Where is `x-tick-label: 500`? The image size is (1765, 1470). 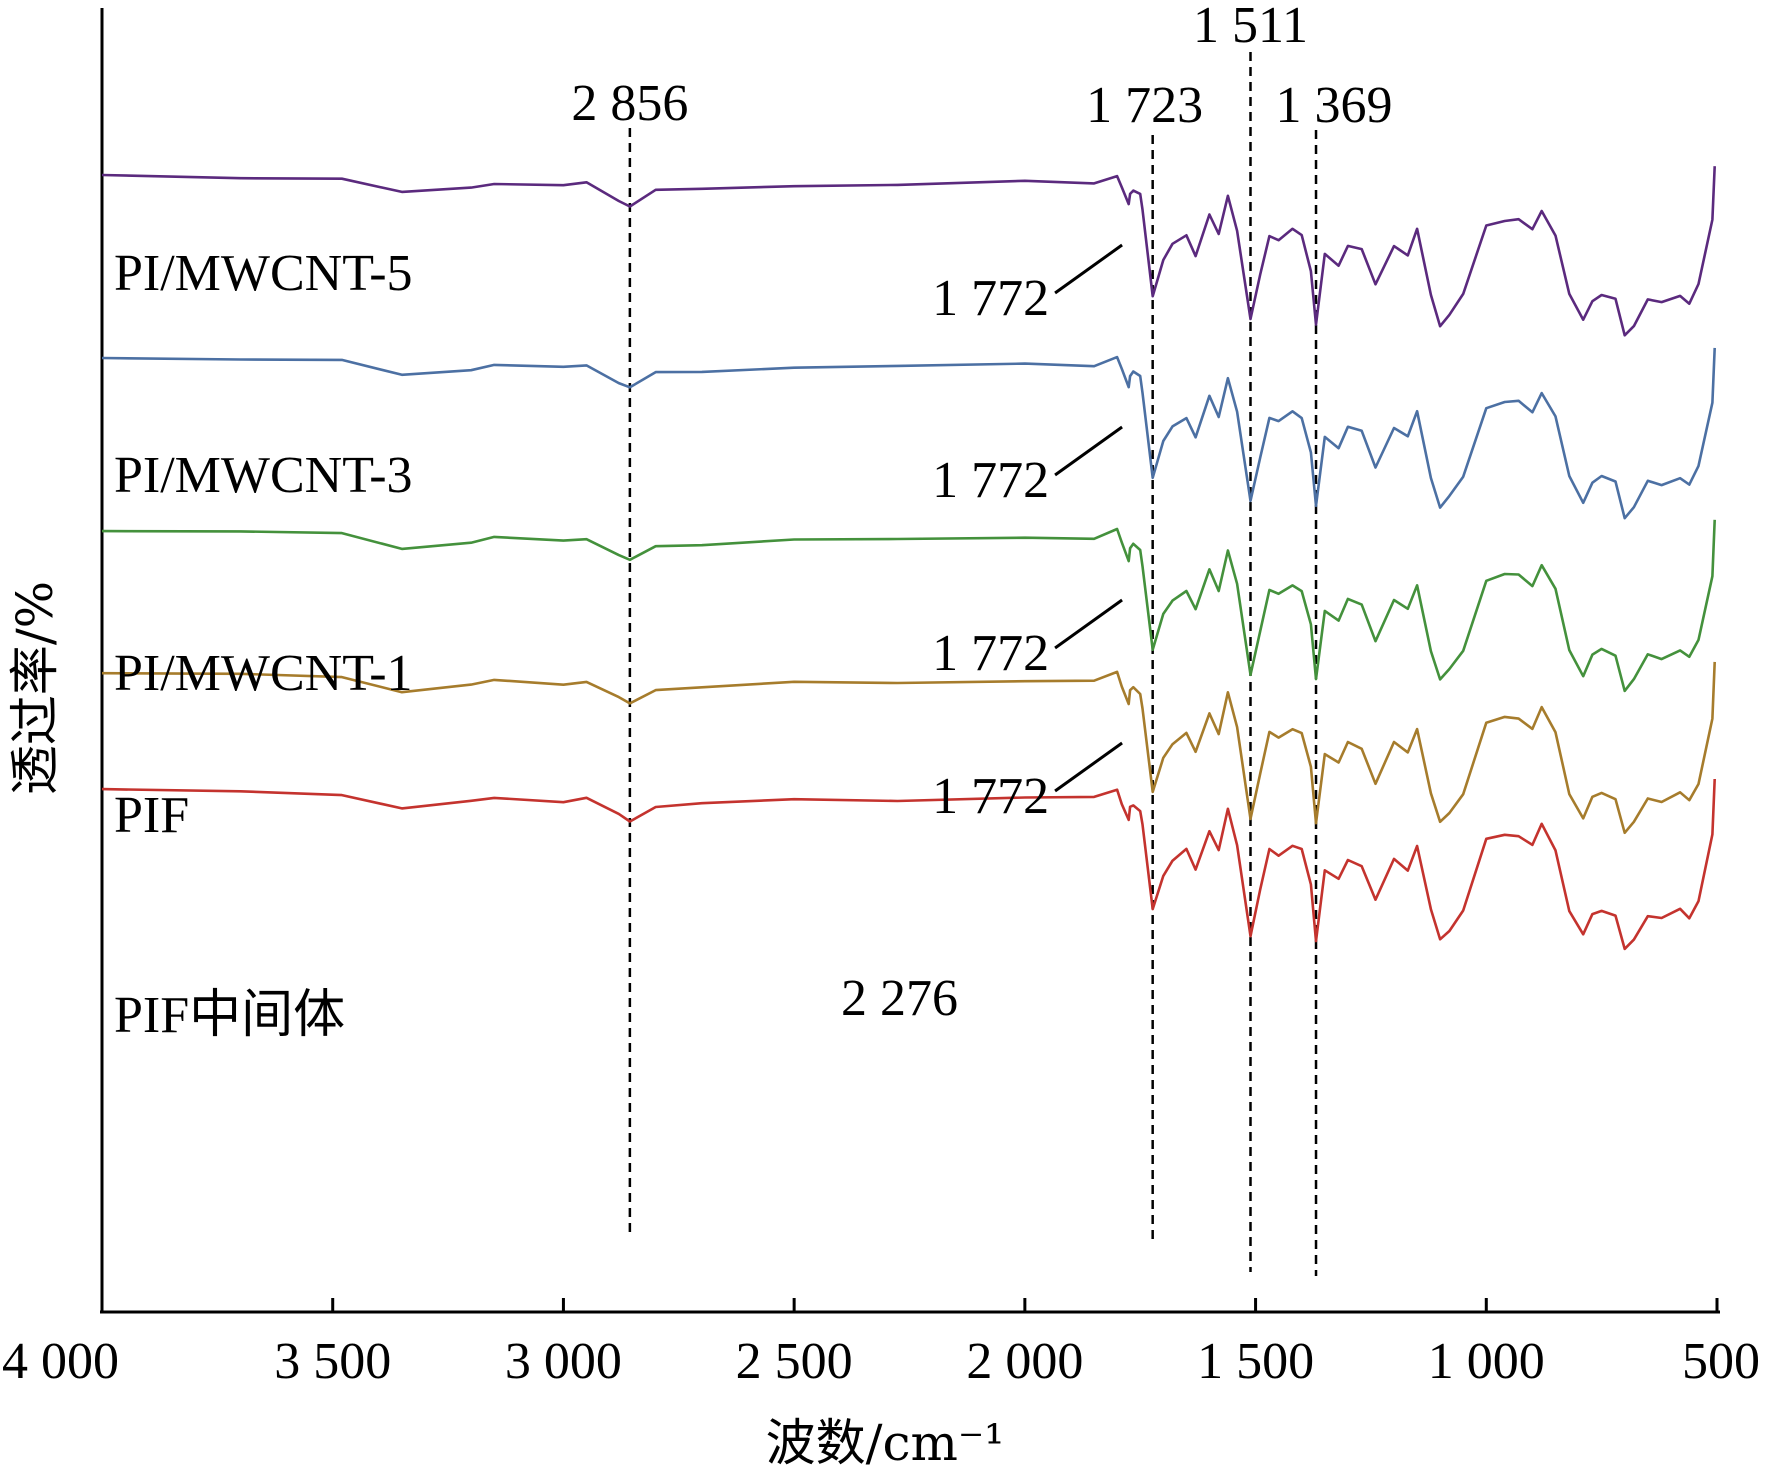
x-tick-label: 500 is located at coordinates (1721, 1361).